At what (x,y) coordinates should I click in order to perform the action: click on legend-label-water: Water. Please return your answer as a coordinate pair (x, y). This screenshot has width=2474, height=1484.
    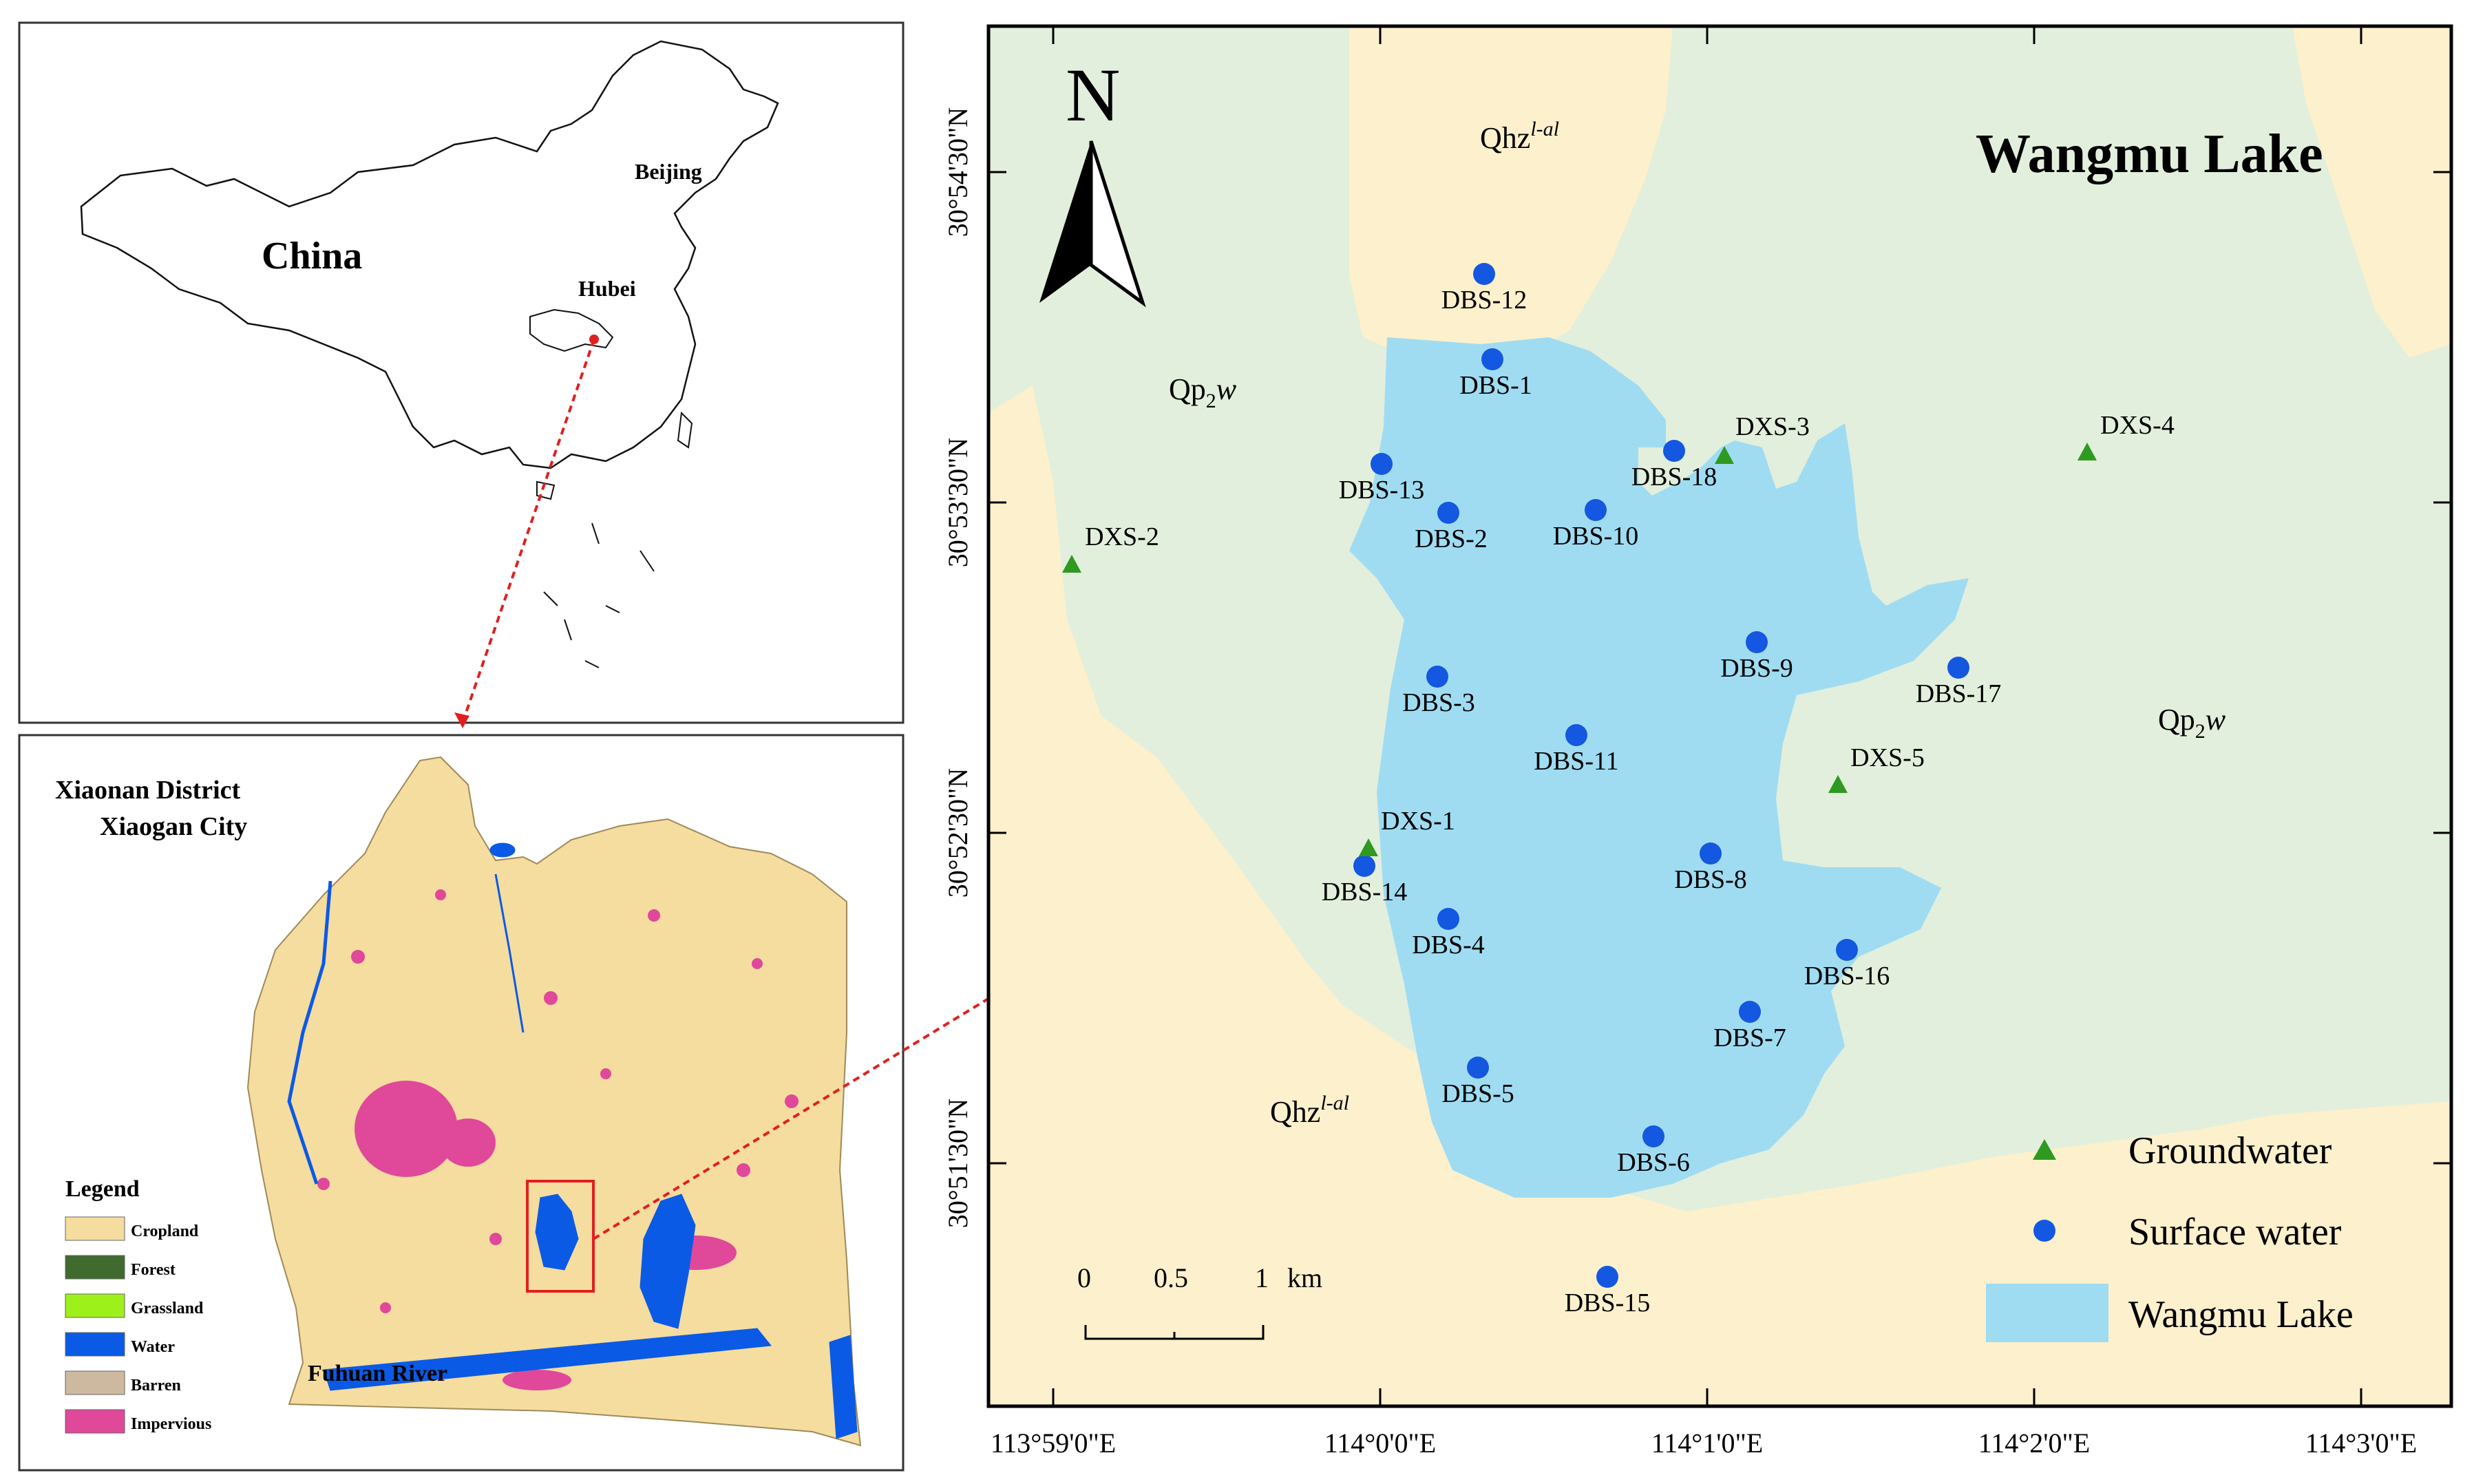
    Looking at the image, I should click on (153, 1347).